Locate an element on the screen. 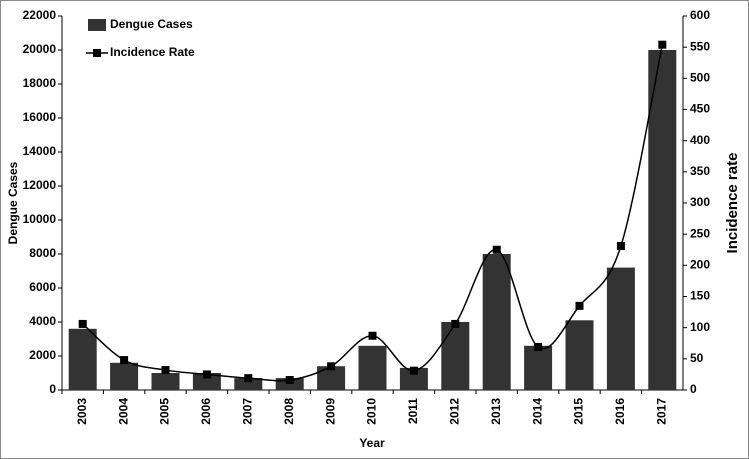 This screenshot has width=749, height=459. legend-marker is located at coordinates (97, 53).